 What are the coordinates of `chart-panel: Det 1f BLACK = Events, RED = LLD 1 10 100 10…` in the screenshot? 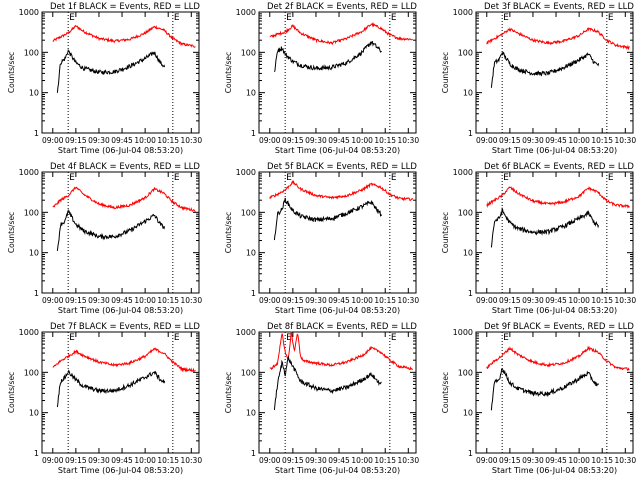 It's located at (104, 78).